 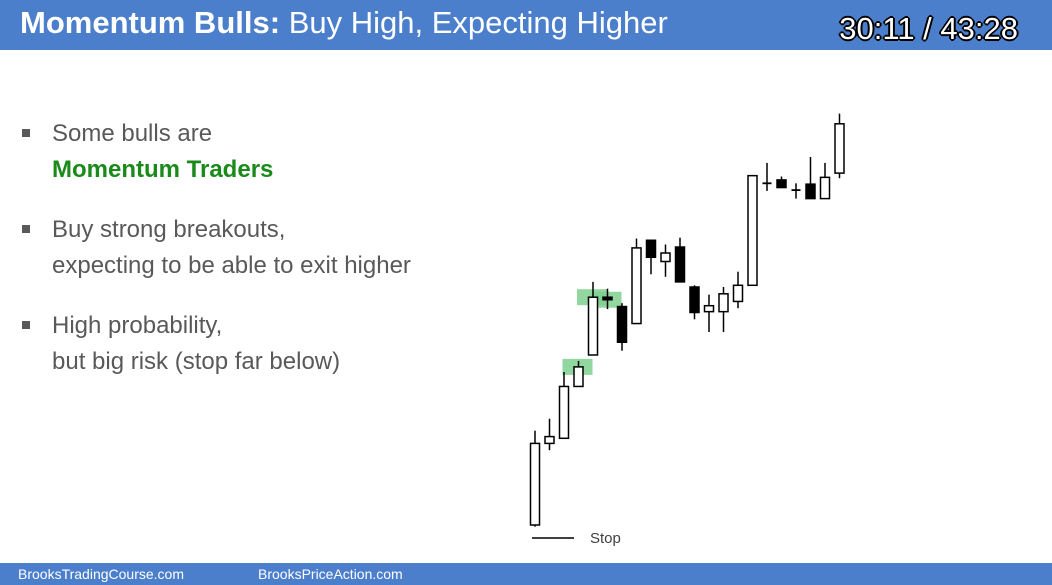 I want to click on bullet-highlight: Momentum Traders, so click(x=163, y=169).